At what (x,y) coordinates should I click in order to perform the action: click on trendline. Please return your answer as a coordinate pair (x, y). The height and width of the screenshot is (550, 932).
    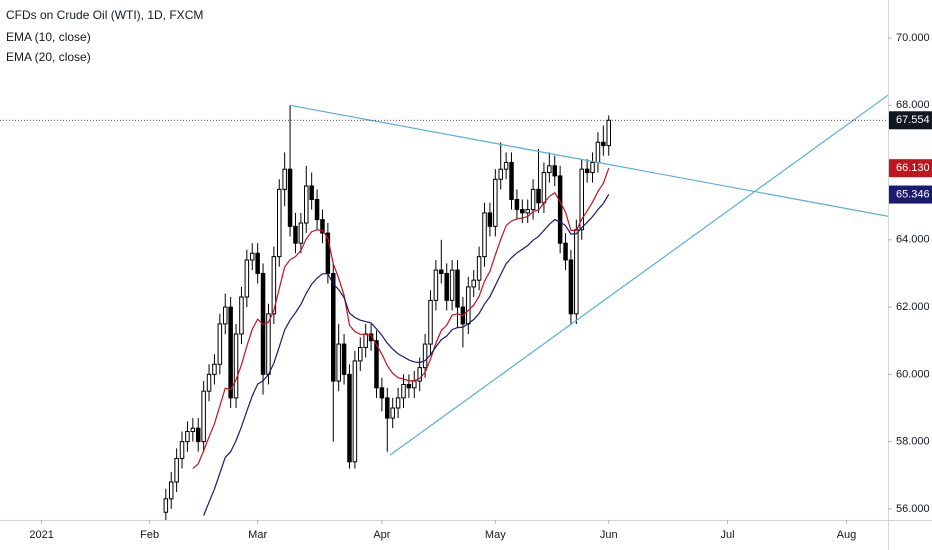
    Looking at the image, I should click on (588, 160).